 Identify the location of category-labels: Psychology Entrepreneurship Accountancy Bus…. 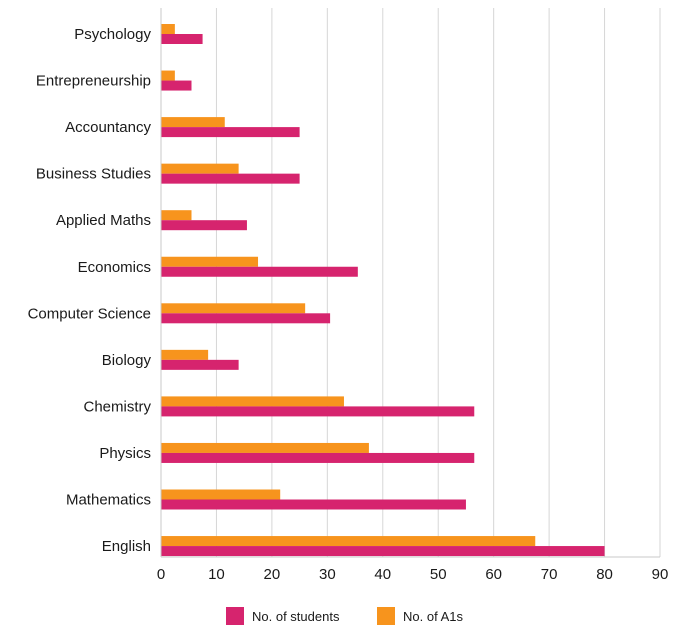
(90, 290).